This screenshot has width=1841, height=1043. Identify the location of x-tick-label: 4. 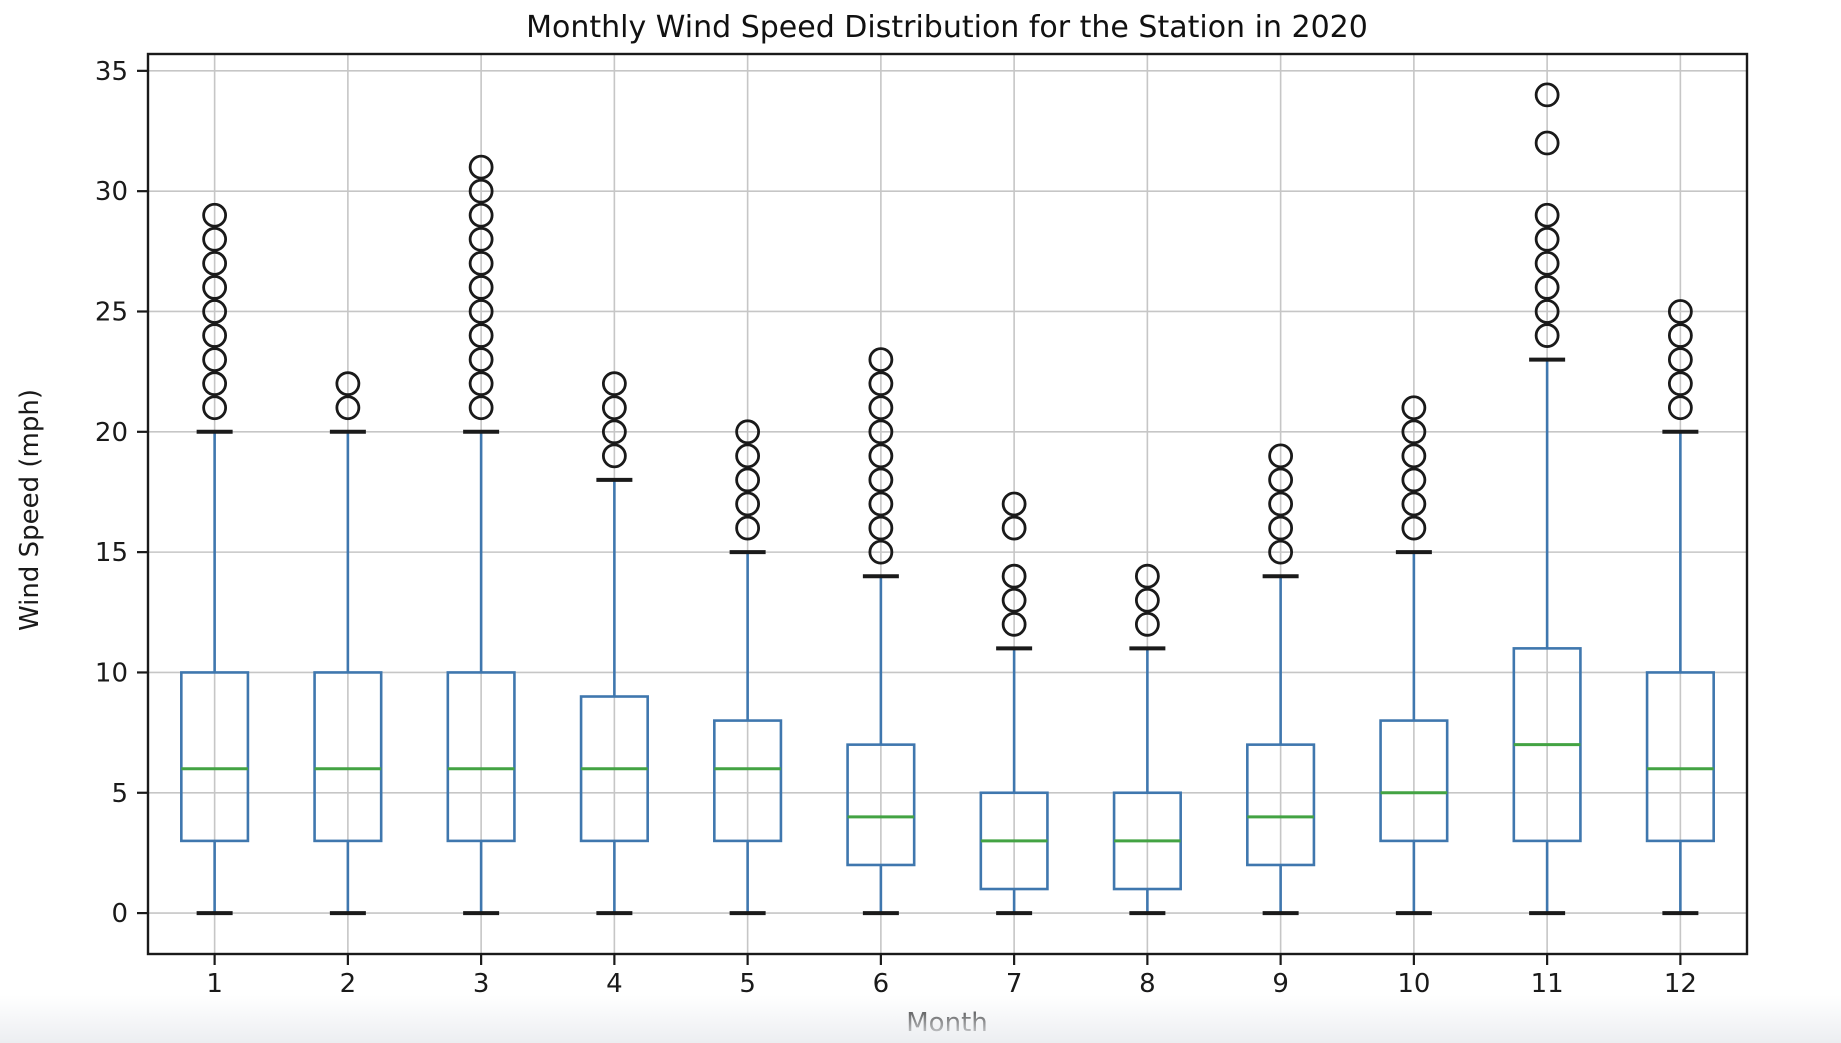
(614, 984).